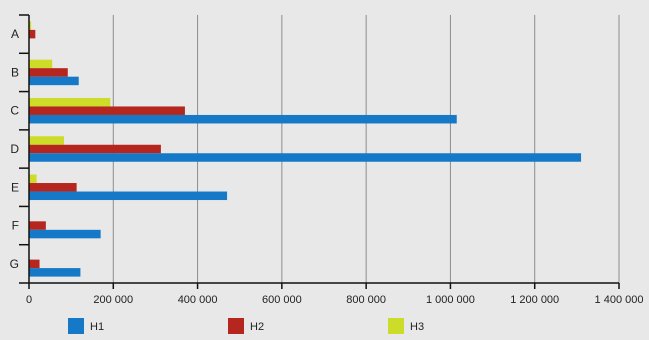  What do you see at coordinates (406, 326) in the screenshot?
I see `legend-item-h3: H3` at bounding box center [406, 326].